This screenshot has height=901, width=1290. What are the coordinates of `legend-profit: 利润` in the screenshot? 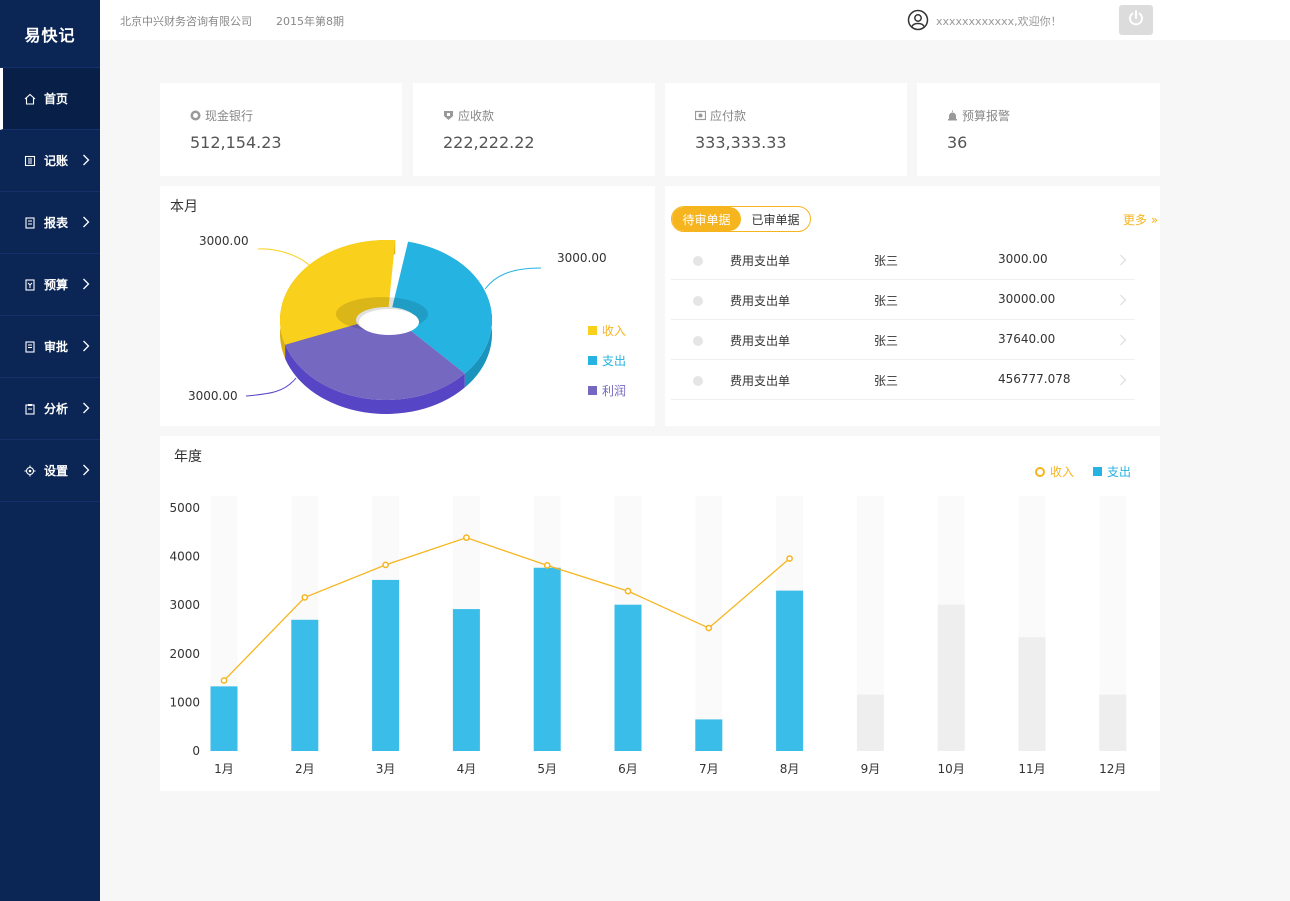 It's located at (607, 390).